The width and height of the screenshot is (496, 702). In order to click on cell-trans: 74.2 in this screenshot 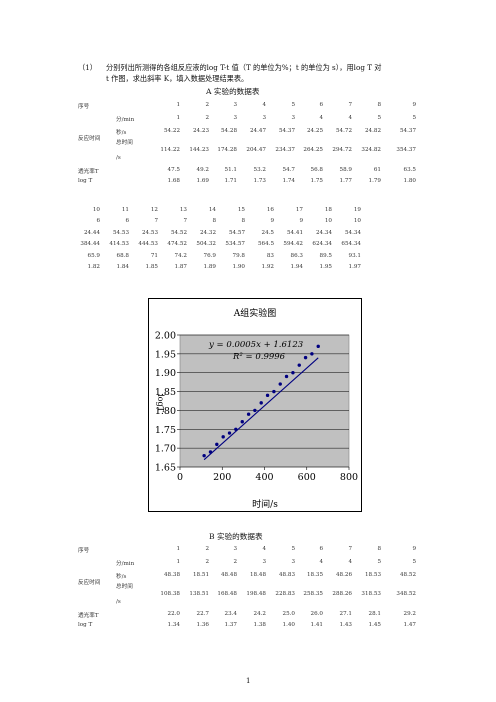, I will do `click(180, 256)`.